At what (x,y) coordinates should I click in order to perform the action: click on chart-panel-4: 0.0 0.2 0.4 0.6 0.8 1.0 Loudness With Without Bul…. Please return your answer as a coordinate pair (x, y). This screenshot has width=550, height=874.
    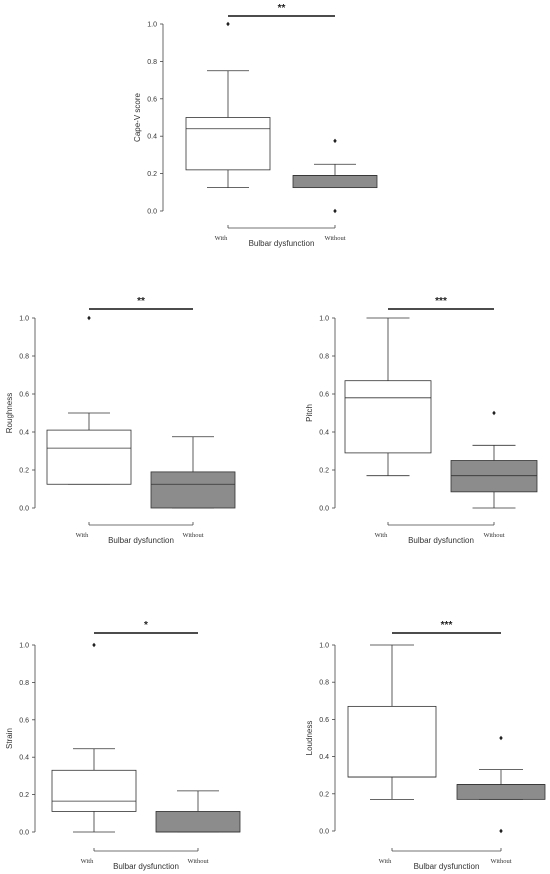
    Looking at the image, I should click on (425, 745).